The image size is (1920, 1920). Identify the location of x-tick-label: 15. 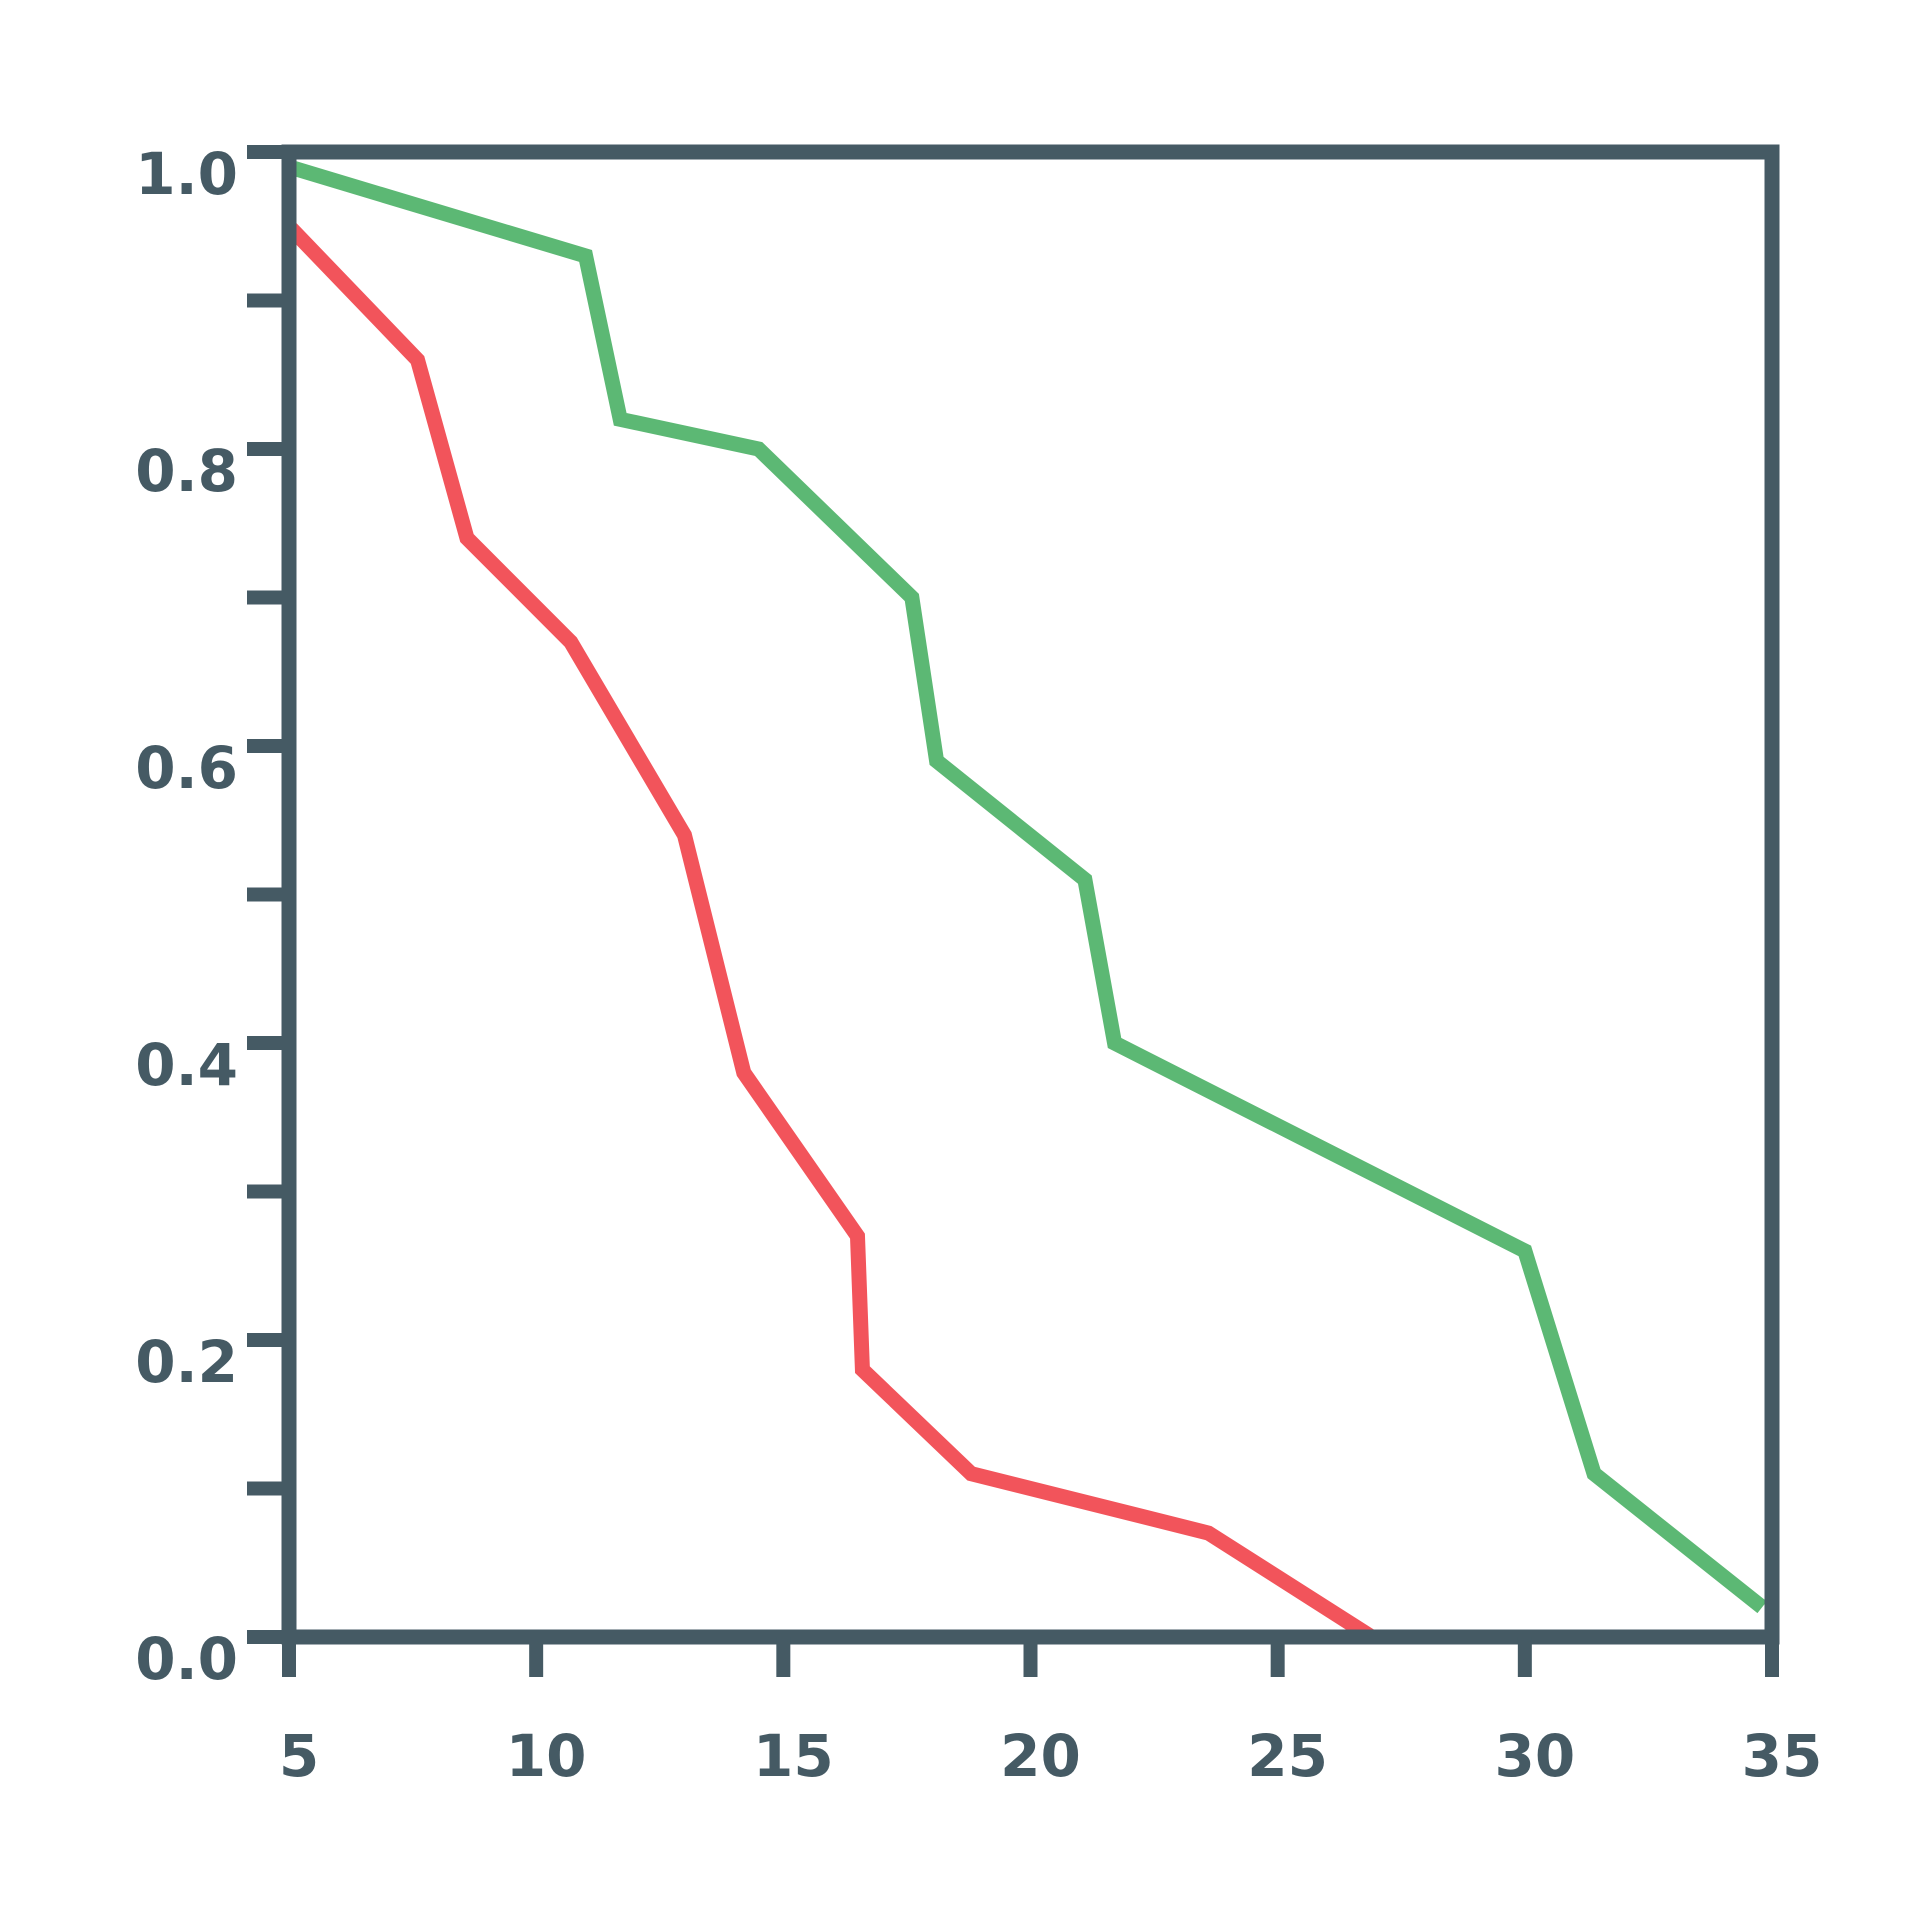
(793, 1756).